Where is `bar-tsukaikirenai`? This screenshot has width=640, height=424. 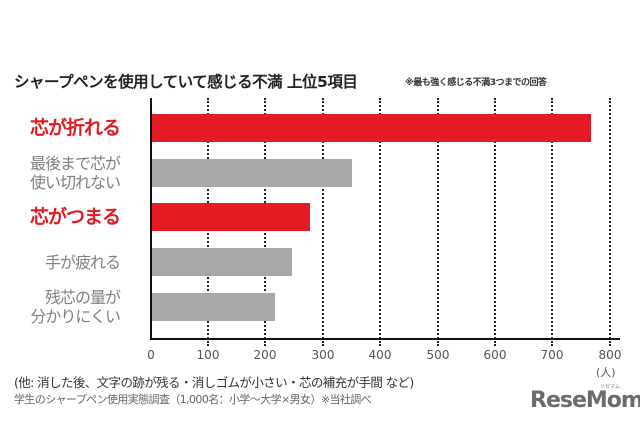 bar-tsukaikirenai is located at coordinates (252, 173).